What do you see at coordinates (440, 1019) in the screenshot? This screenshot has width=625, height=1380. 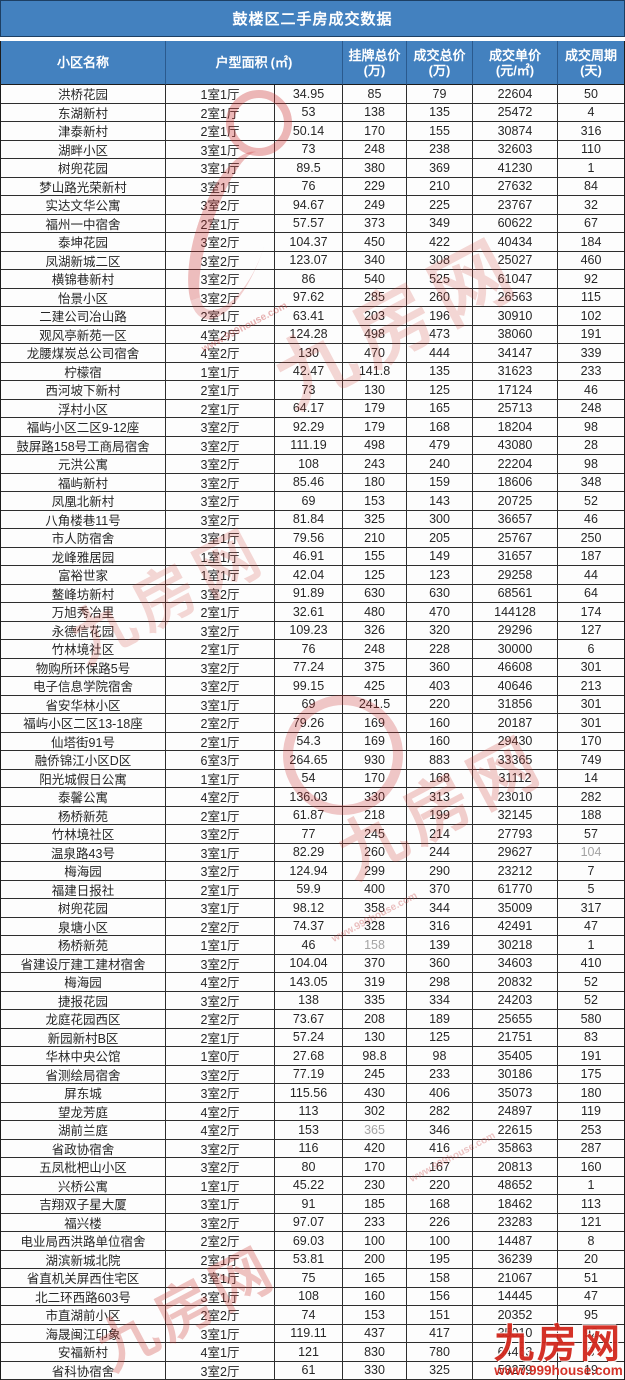 I see `table-cell: 189` at bounding box center [440, 1019].